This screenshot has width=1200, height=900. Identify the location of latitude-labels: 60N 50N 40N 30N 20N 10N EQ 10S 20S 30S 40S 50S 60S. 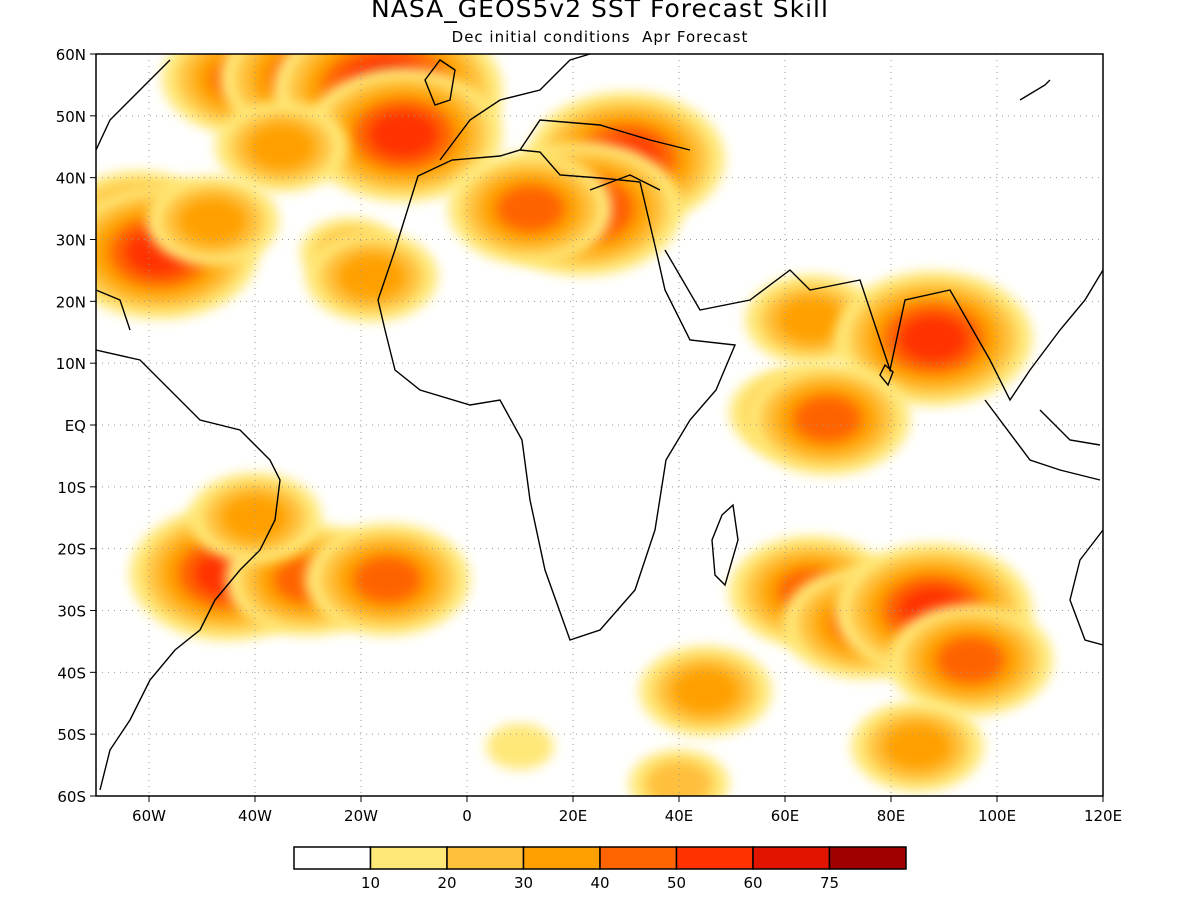
(76, 426).